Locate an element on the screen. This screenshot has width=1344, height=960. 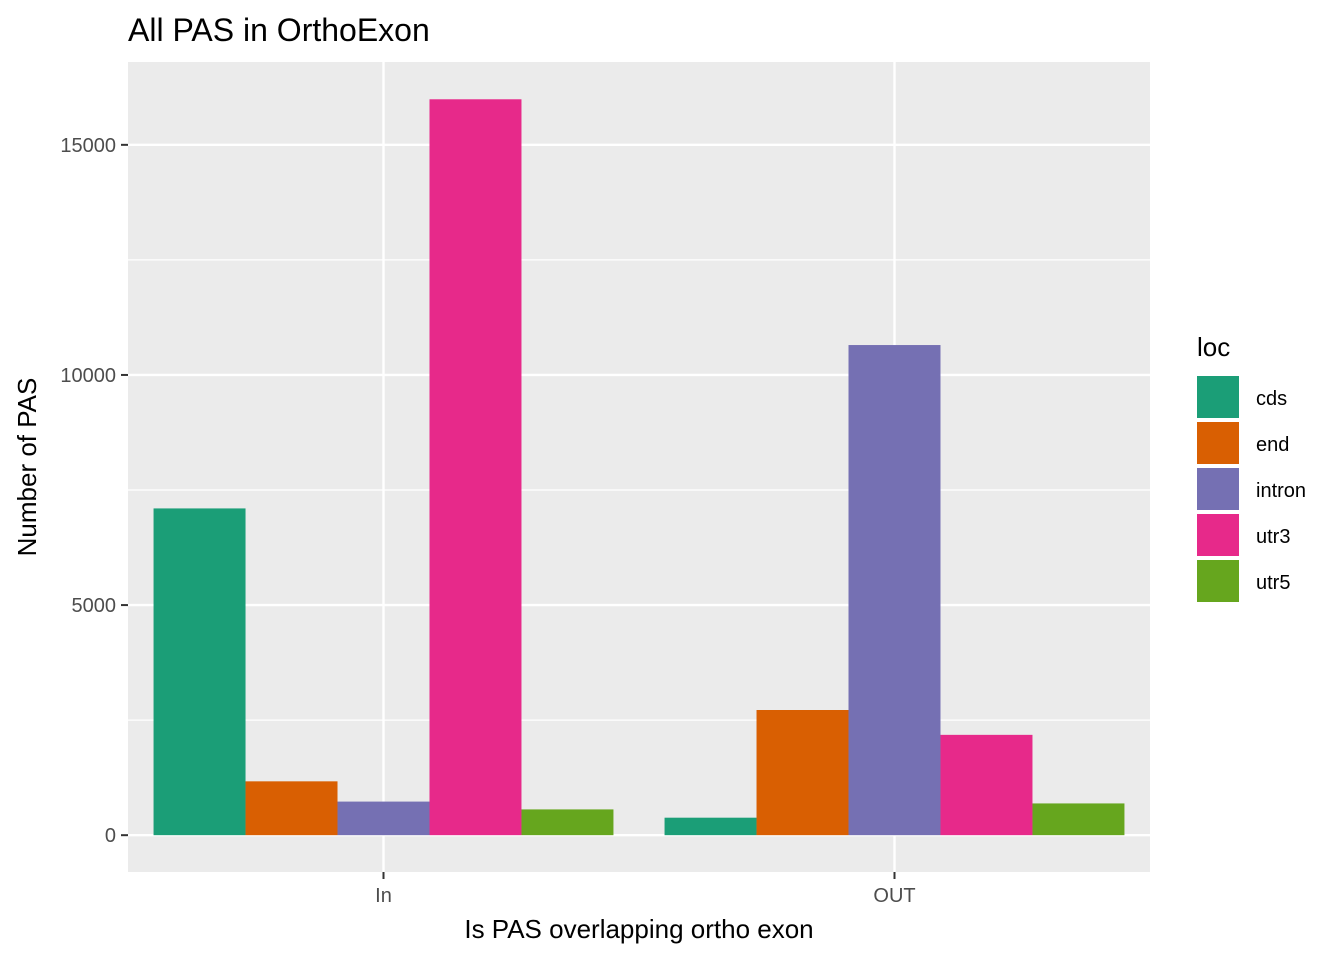
legend-swatch-utr3 is located at coordinates (1218, 535).